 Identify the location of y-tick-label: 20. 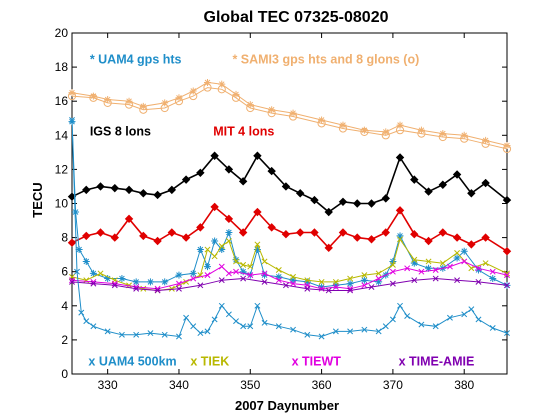
(62, 33).